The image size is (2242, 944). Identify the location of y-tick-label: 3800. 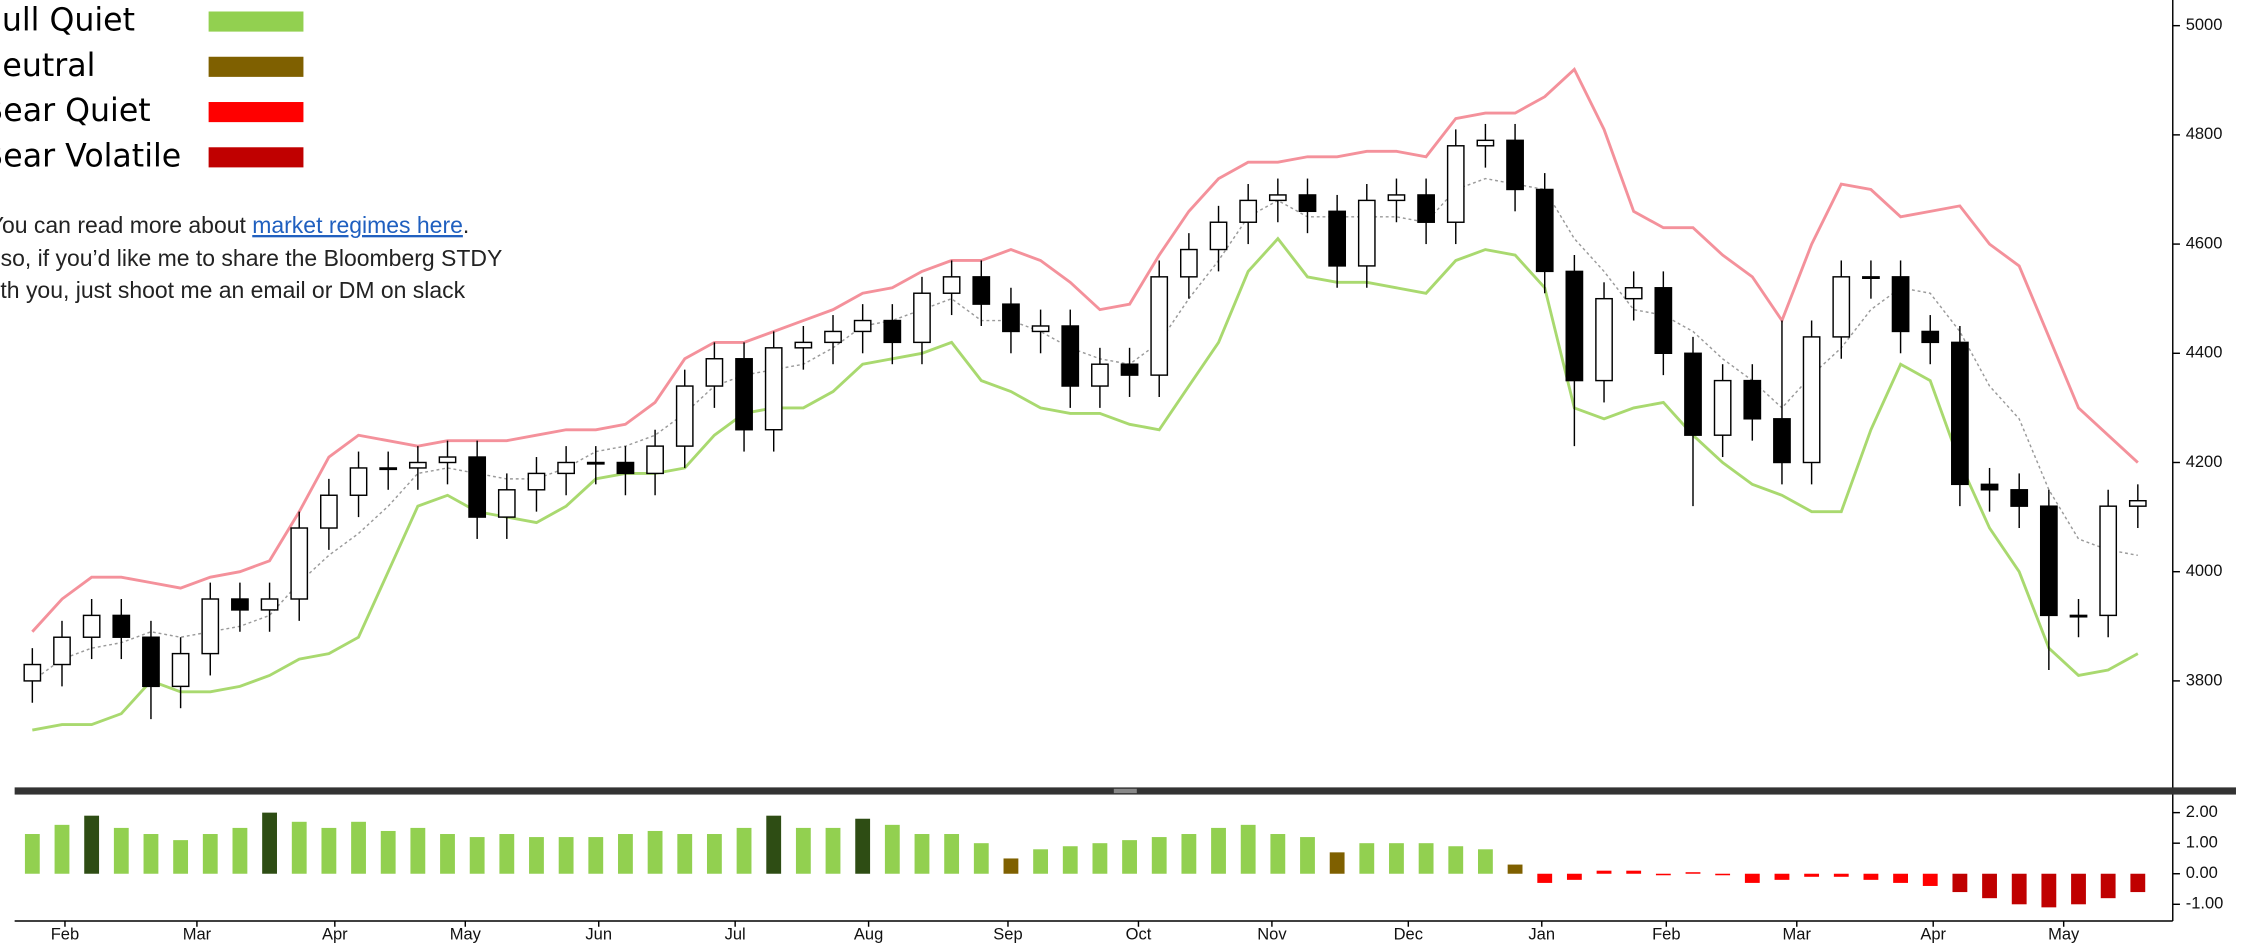
(2204, 679).